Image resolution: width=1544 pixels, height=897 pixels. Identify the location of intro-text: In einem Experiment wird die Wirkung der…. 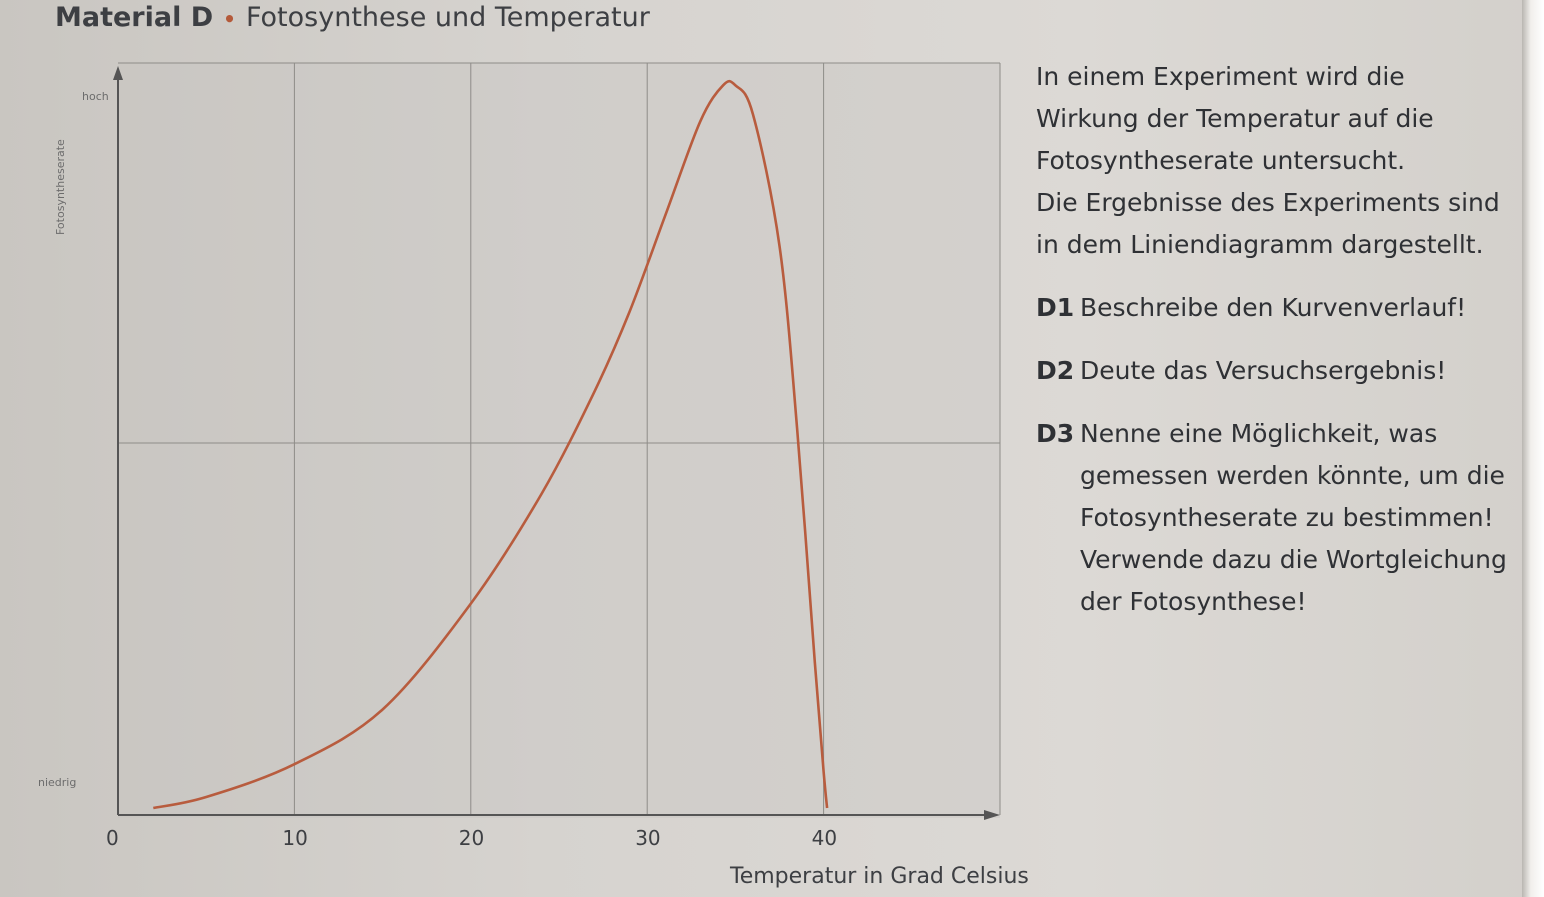
(1276, 161).